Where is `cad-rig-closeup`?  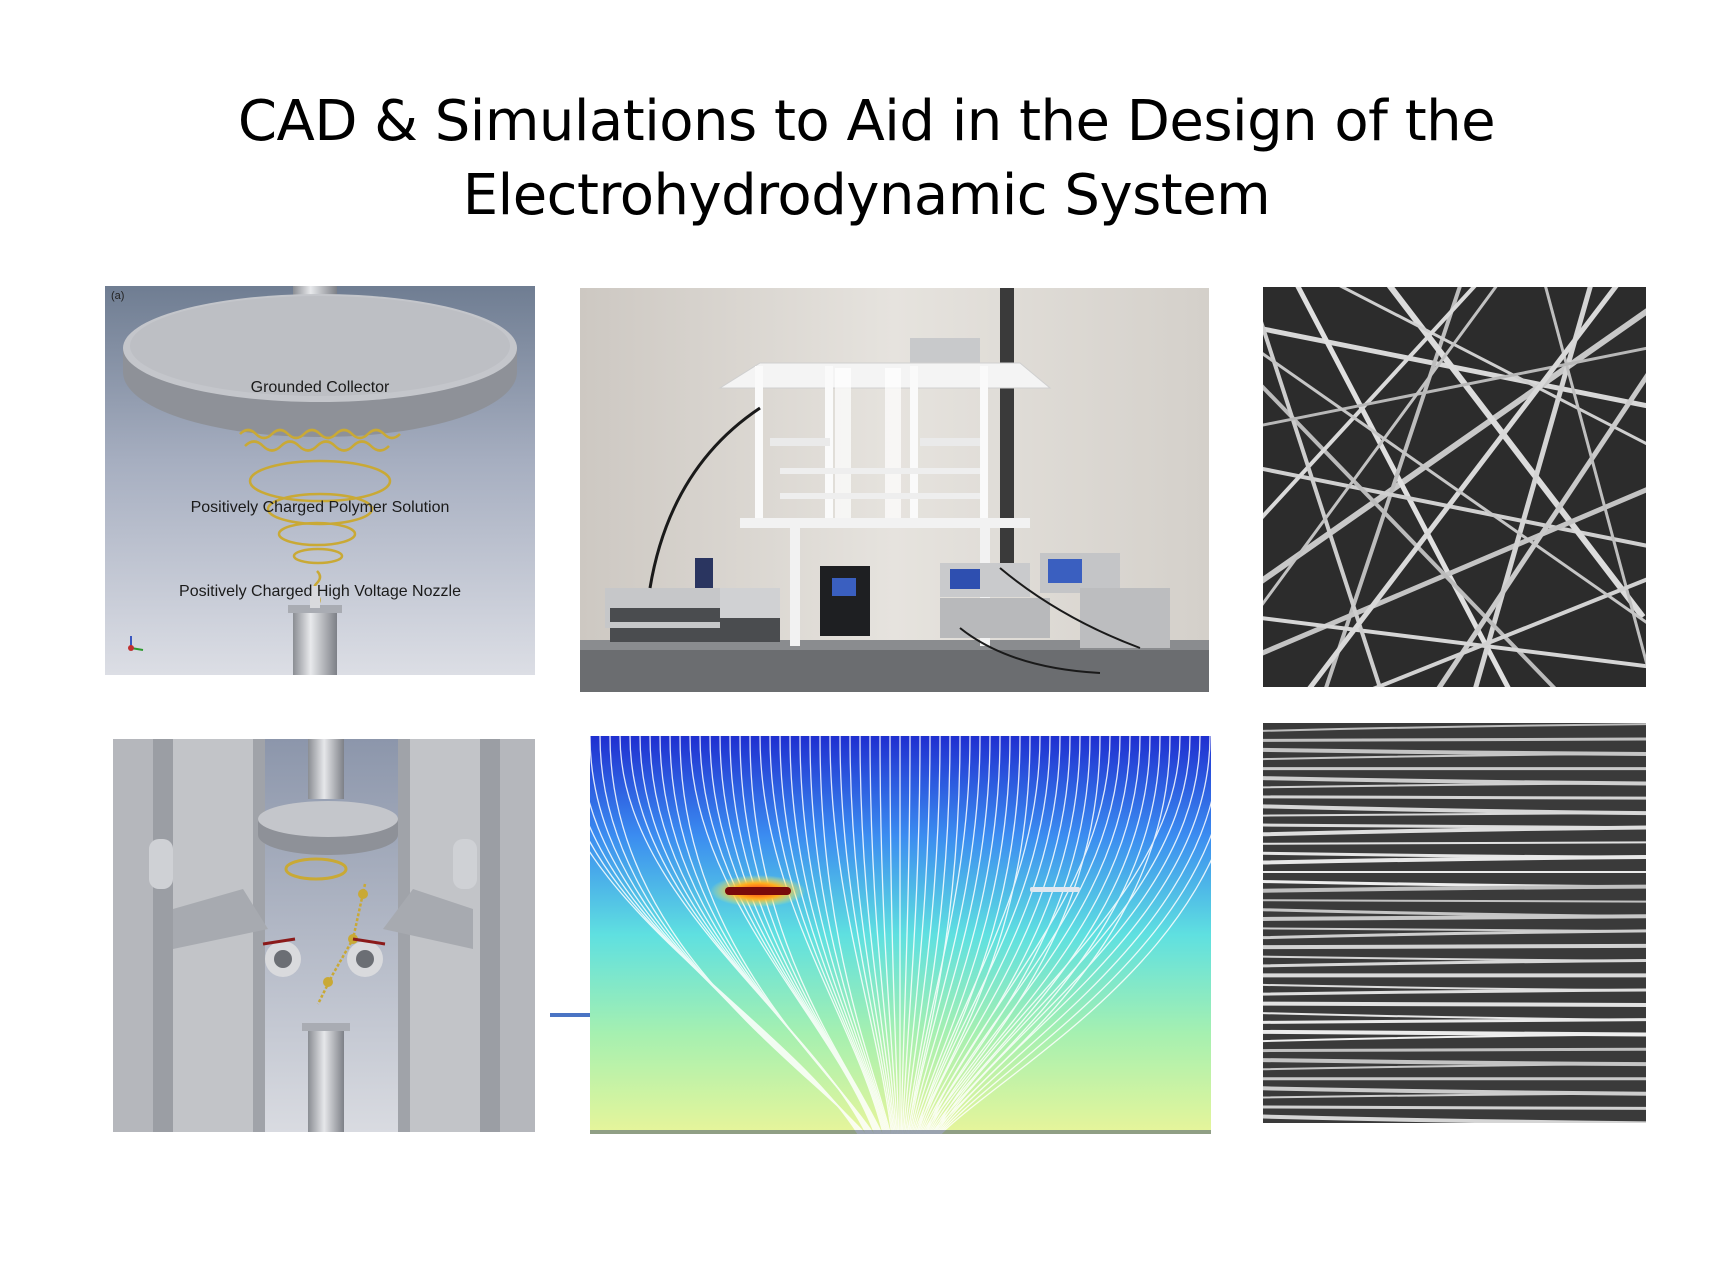 cad-rig-closeup is located at coordinates (324, 935).